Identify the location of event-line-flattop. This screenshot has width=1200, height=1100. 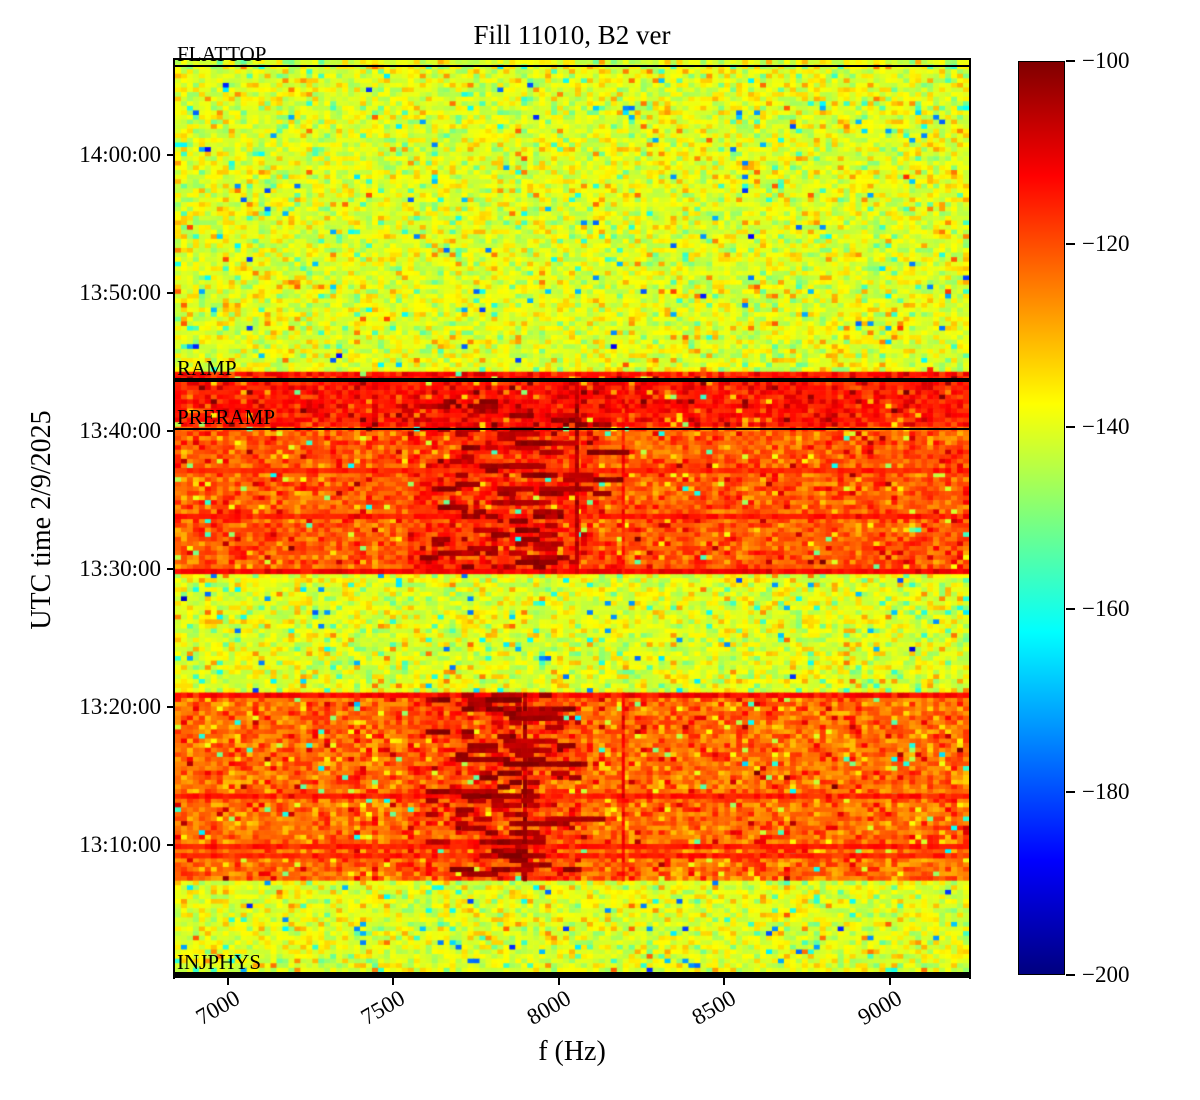
(572, 66).